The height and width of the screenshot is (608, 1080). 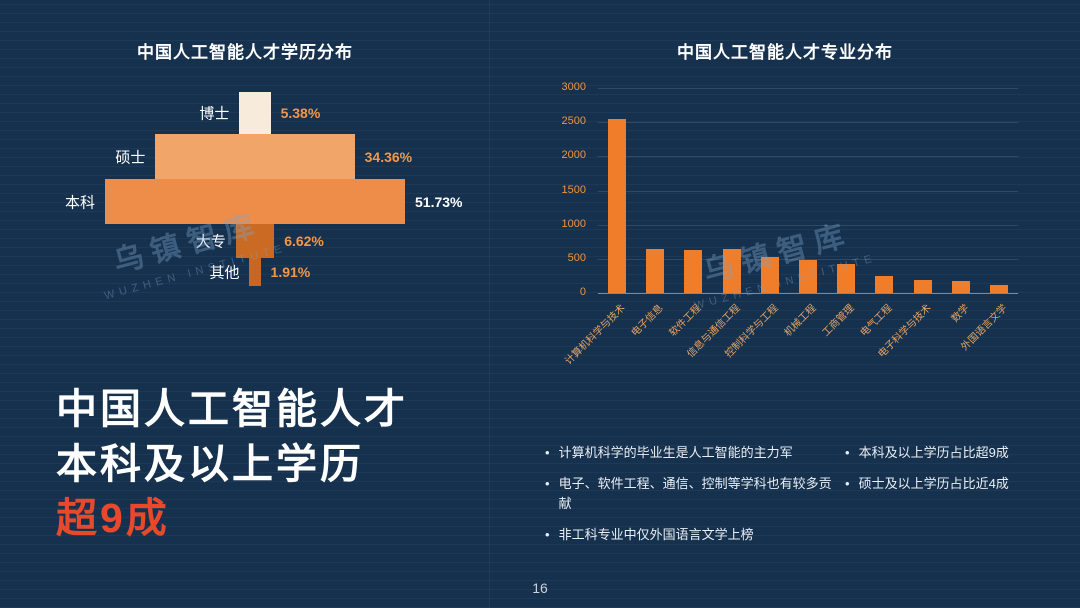 I want to click on bullet-item: 计算机科学的毕业生是人工智能的主力军, so click(x=693, y=453).